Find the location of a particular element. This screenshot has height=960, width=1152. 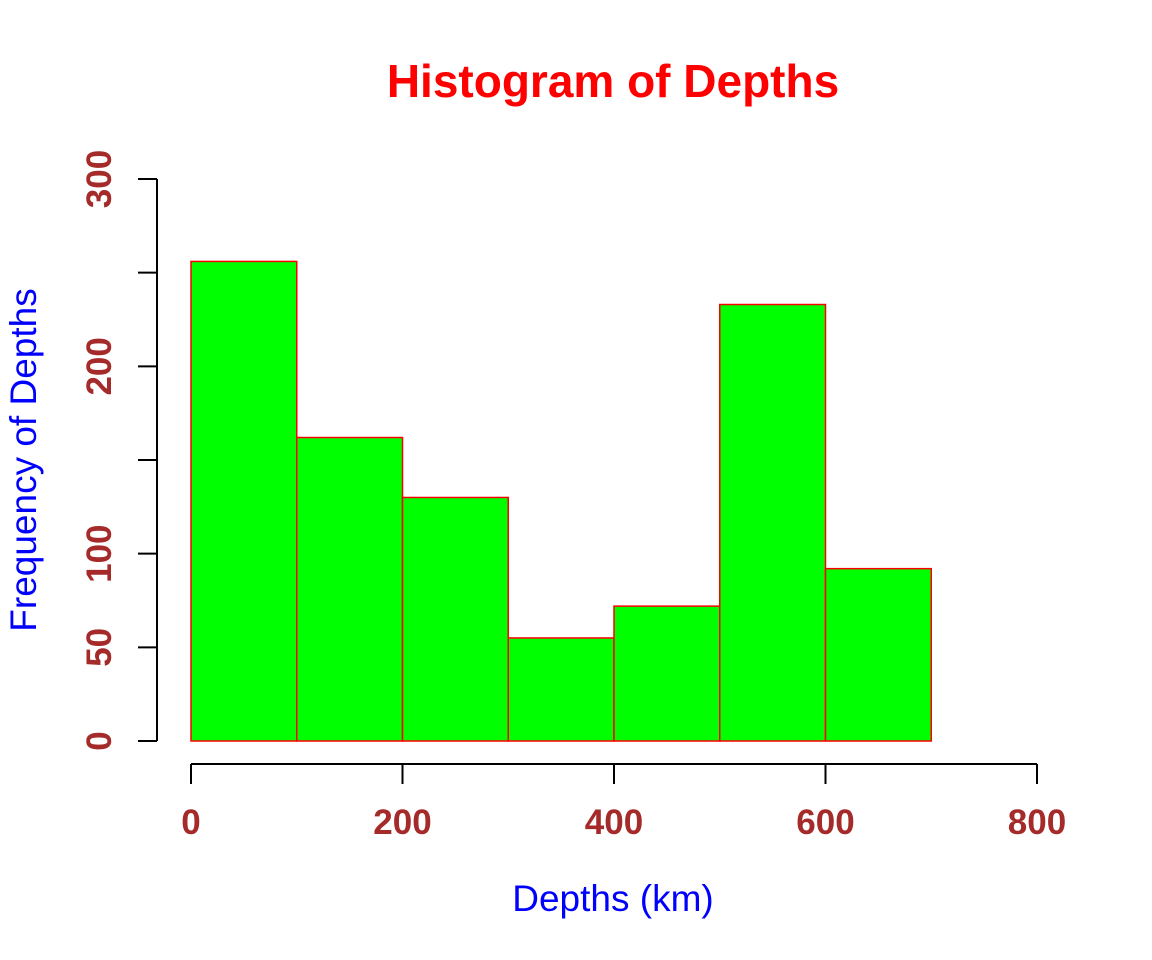

x-tick-label-200: 200 is located at coordinates (402, 822).